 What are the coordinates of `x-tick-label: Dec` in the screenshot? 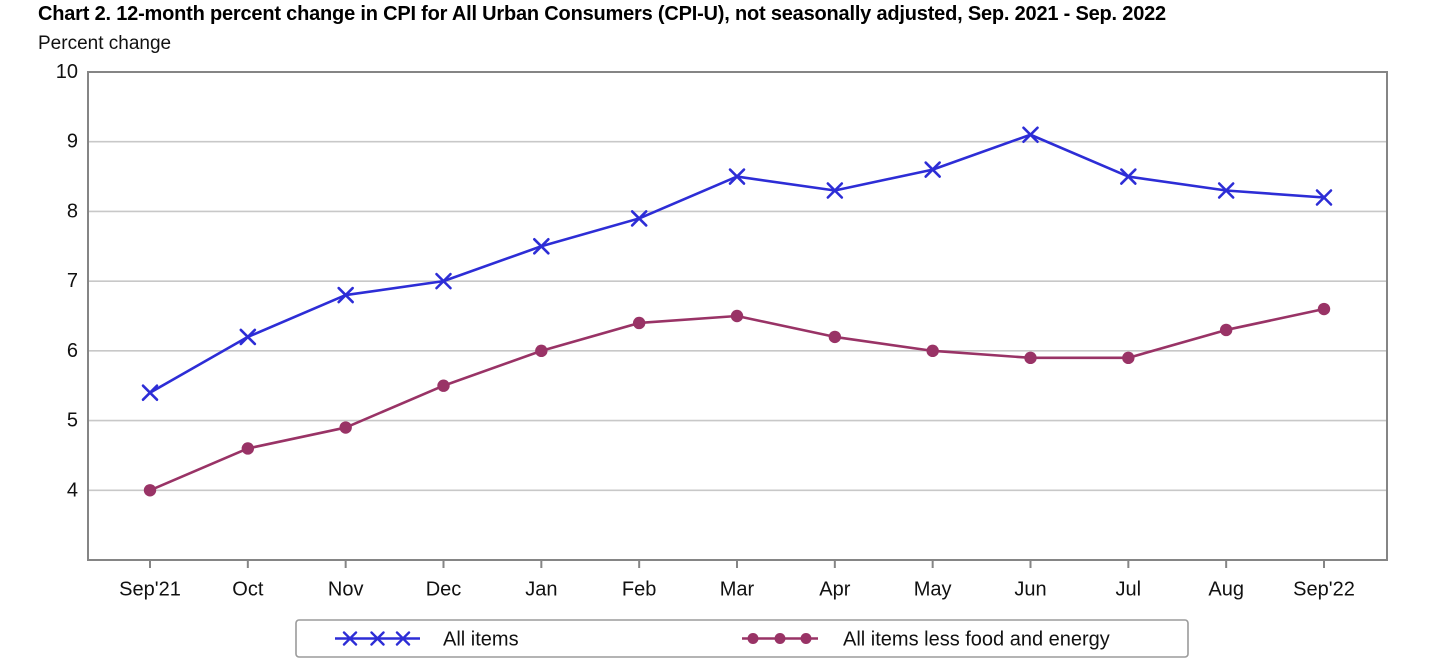 It's located at (444, 590).